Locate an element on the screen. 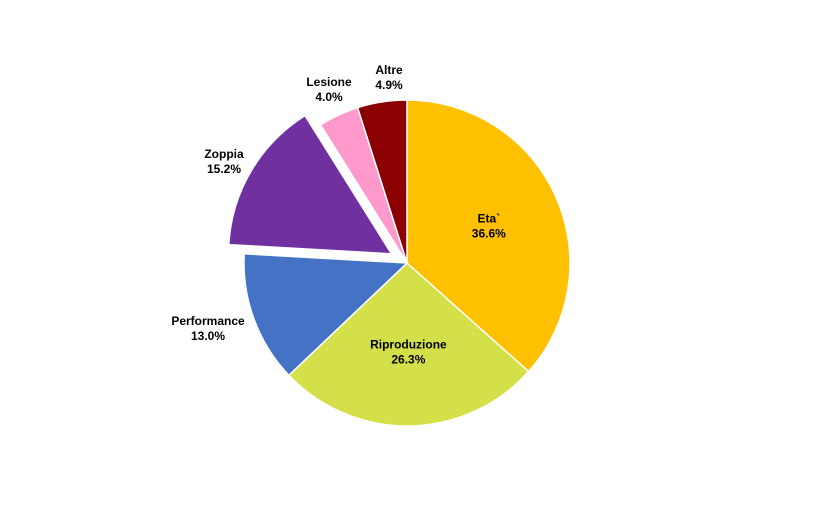 Image resolution: width=820 pixels, height=505 pixels. pie-label-value: 13.0% is located at coordinates (208, 336).